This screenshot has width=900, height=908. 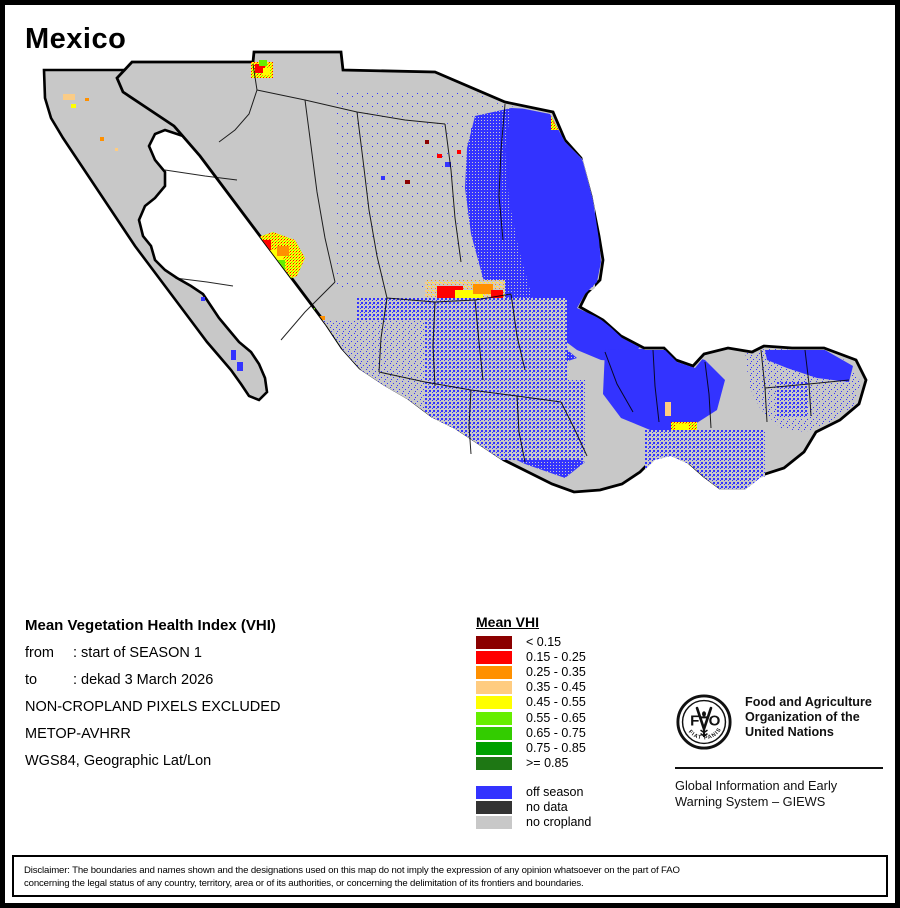 What do you see at coordinates (235, 653) in the screenshot?
I see `metadata-from-row: from : start of SEASON 1` at bounding box center [235, 653].